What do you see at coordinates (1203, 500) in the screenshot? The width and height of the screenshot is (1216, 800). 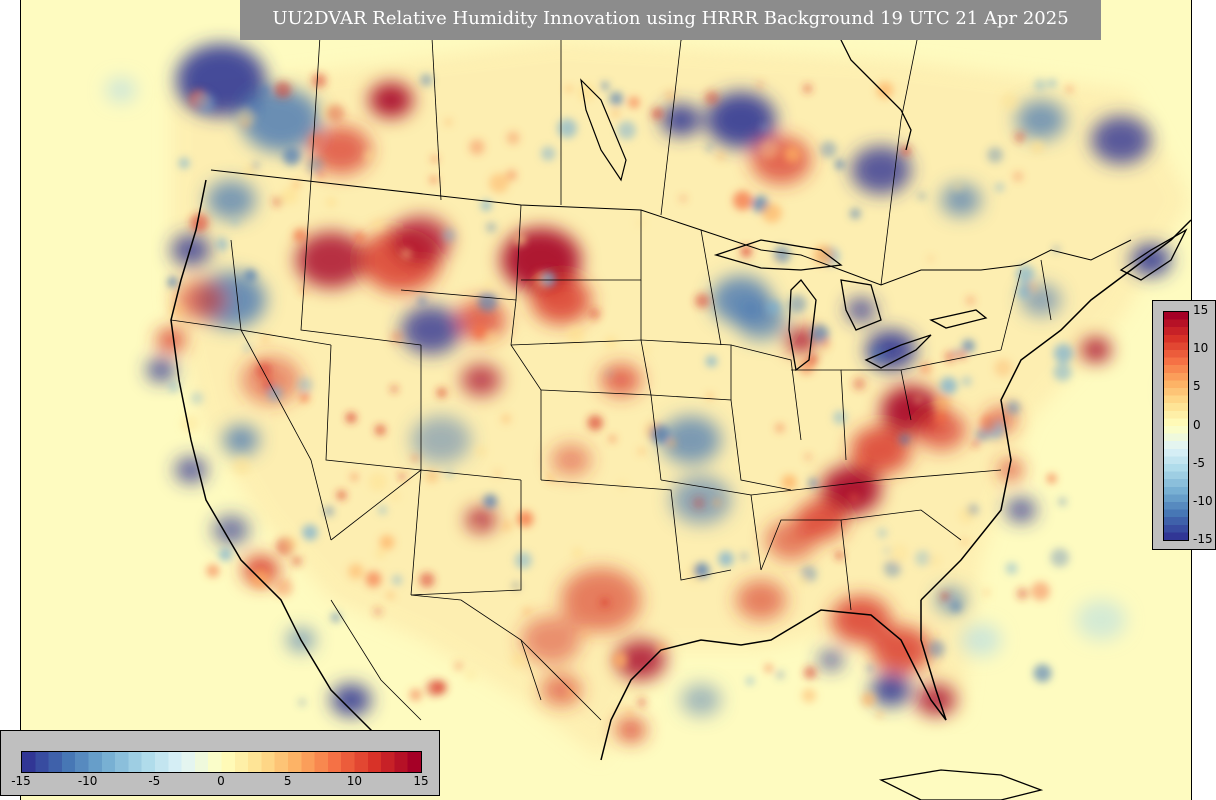 I see `colorbar-right-tick: -10` at bounding box center [1203, 500].